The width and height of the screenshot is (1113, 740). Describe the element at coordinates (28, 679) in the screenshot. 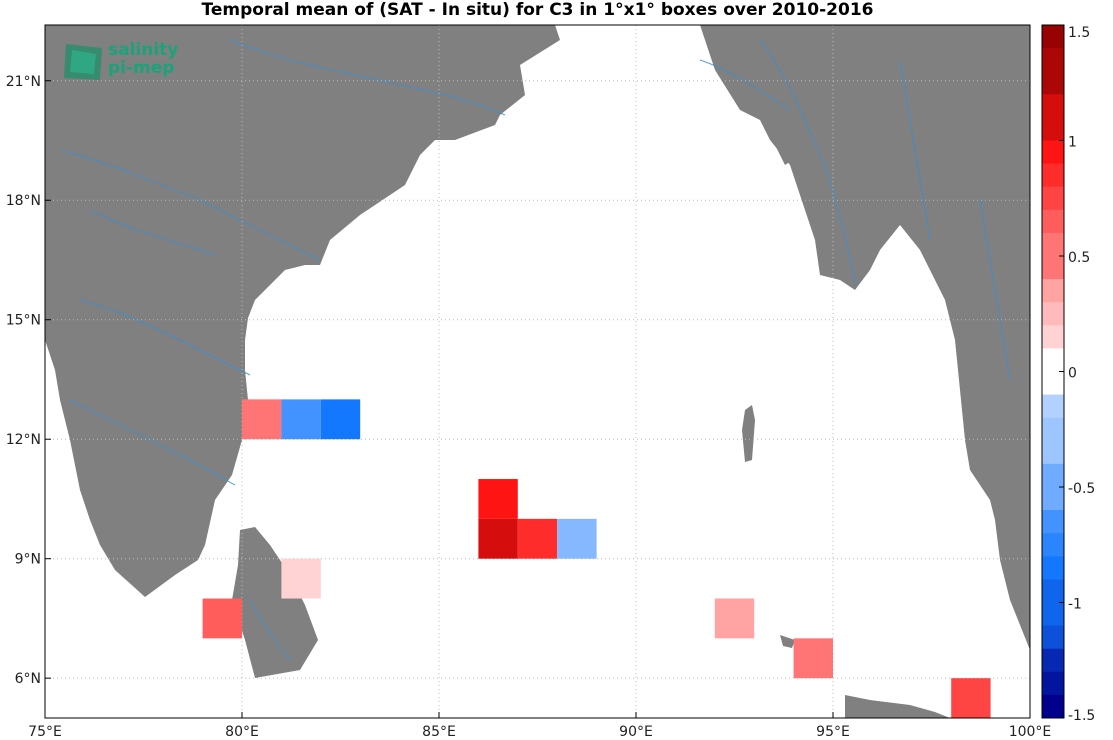

I see `y-tick-label: 6°N` at that location.